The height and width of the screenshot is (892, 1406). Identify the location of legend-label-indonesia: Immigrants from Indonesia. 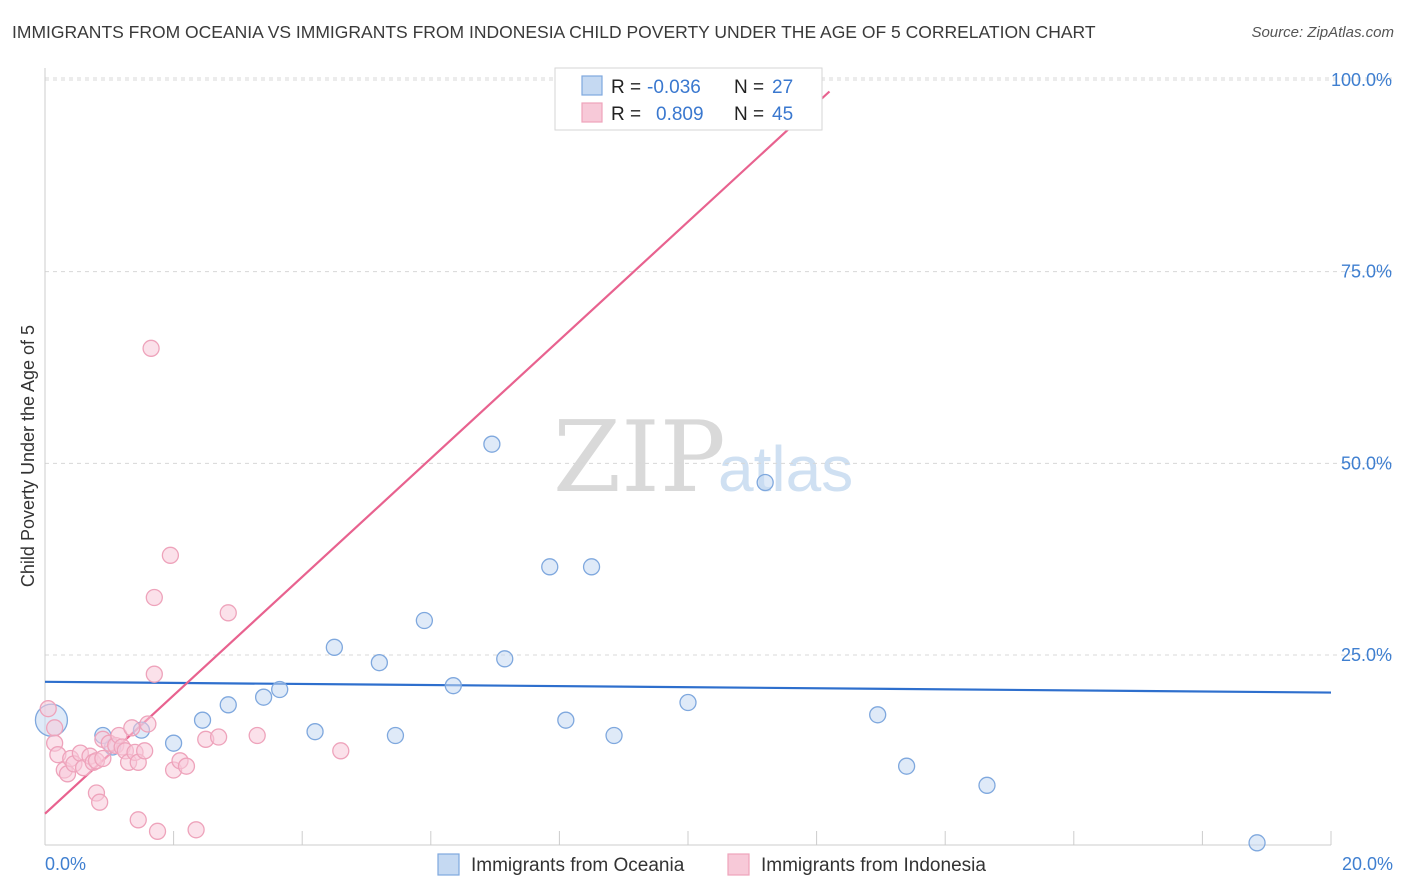
(873, 865).